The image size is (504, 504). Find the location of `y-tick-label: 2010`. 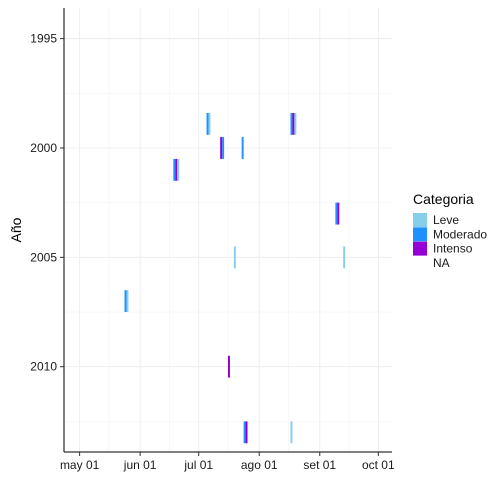

y-tick-label: 2010 is located at coordinates (43, 367).